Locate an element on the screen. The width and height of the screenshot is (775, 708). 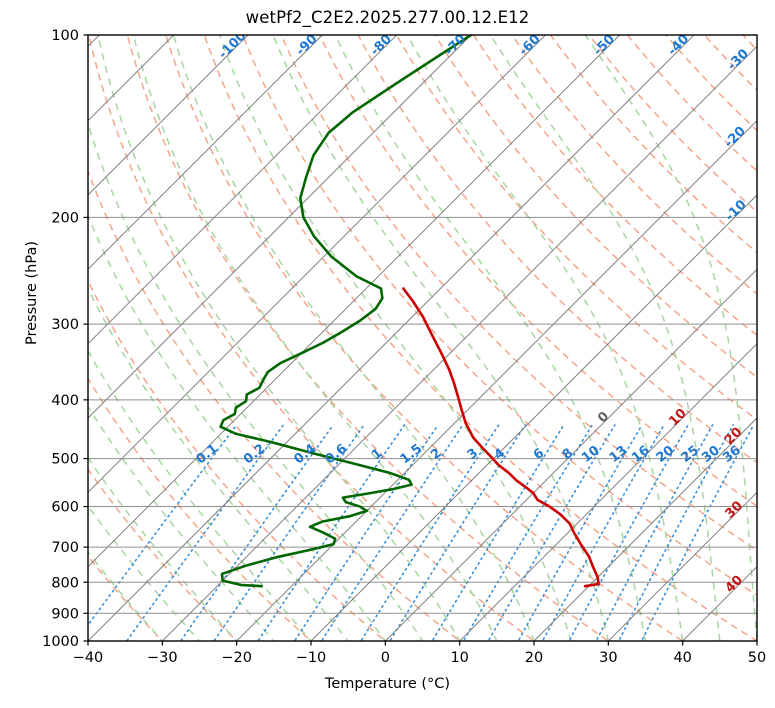
y-tick-label: 200 is located at coordinates (65, 218).